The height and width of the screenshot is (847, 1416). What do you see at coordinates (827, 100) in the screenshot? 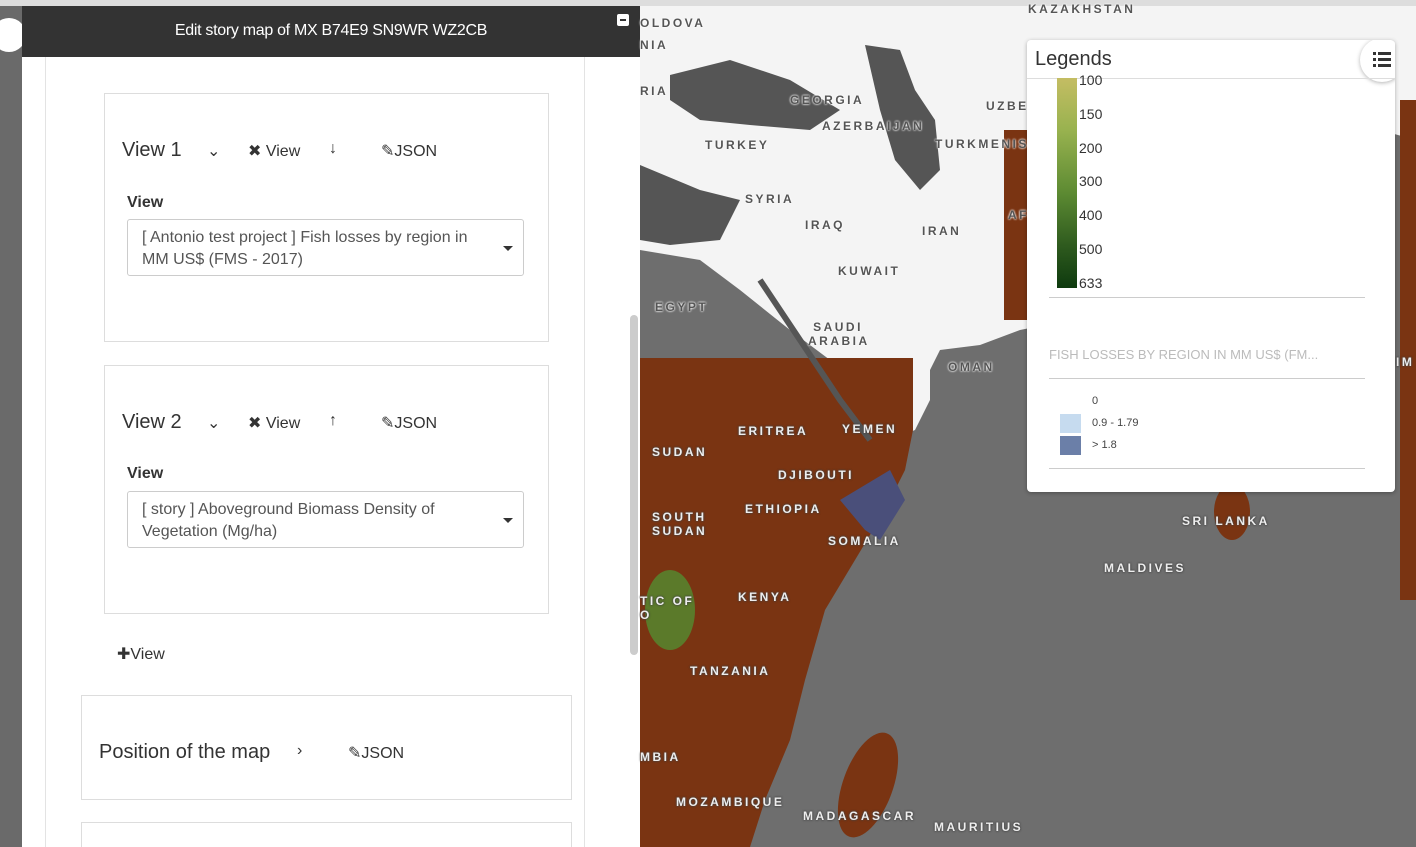
I see `map-label: GEORGIA` at bounding box center [827, 100].